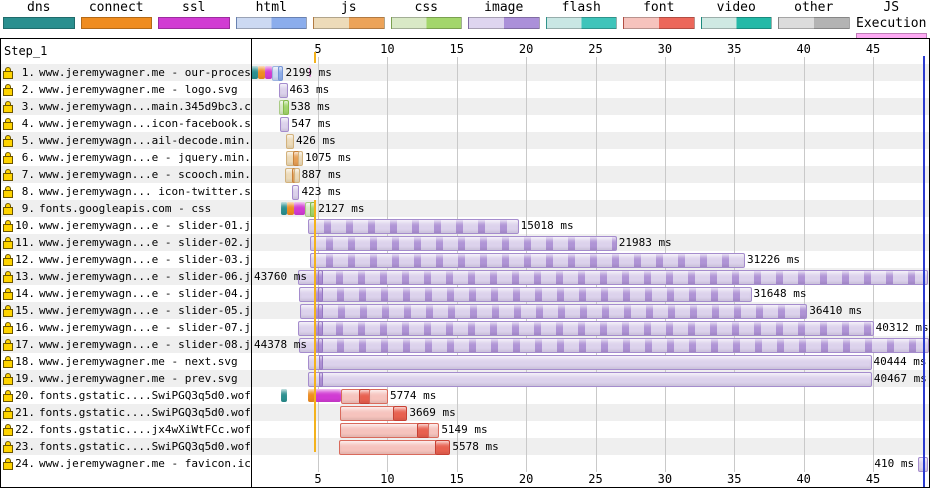 Image resolution: width=930 pixels, height=488 pixels. What do you see at coordinates (349, 15) in the screenshot?
I see `legend-item-js: js` at bounding box center [349, 15].